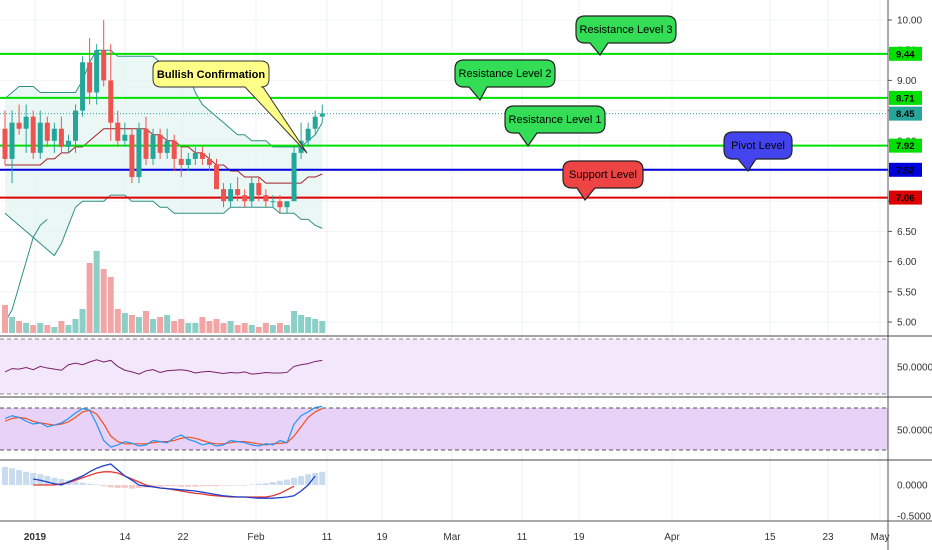 This screenshot has width=932, height=550. Describe the element at coordinates (626, 30) in the screenshot. I see `level-callout-label: Resistance Level 3` at that location.